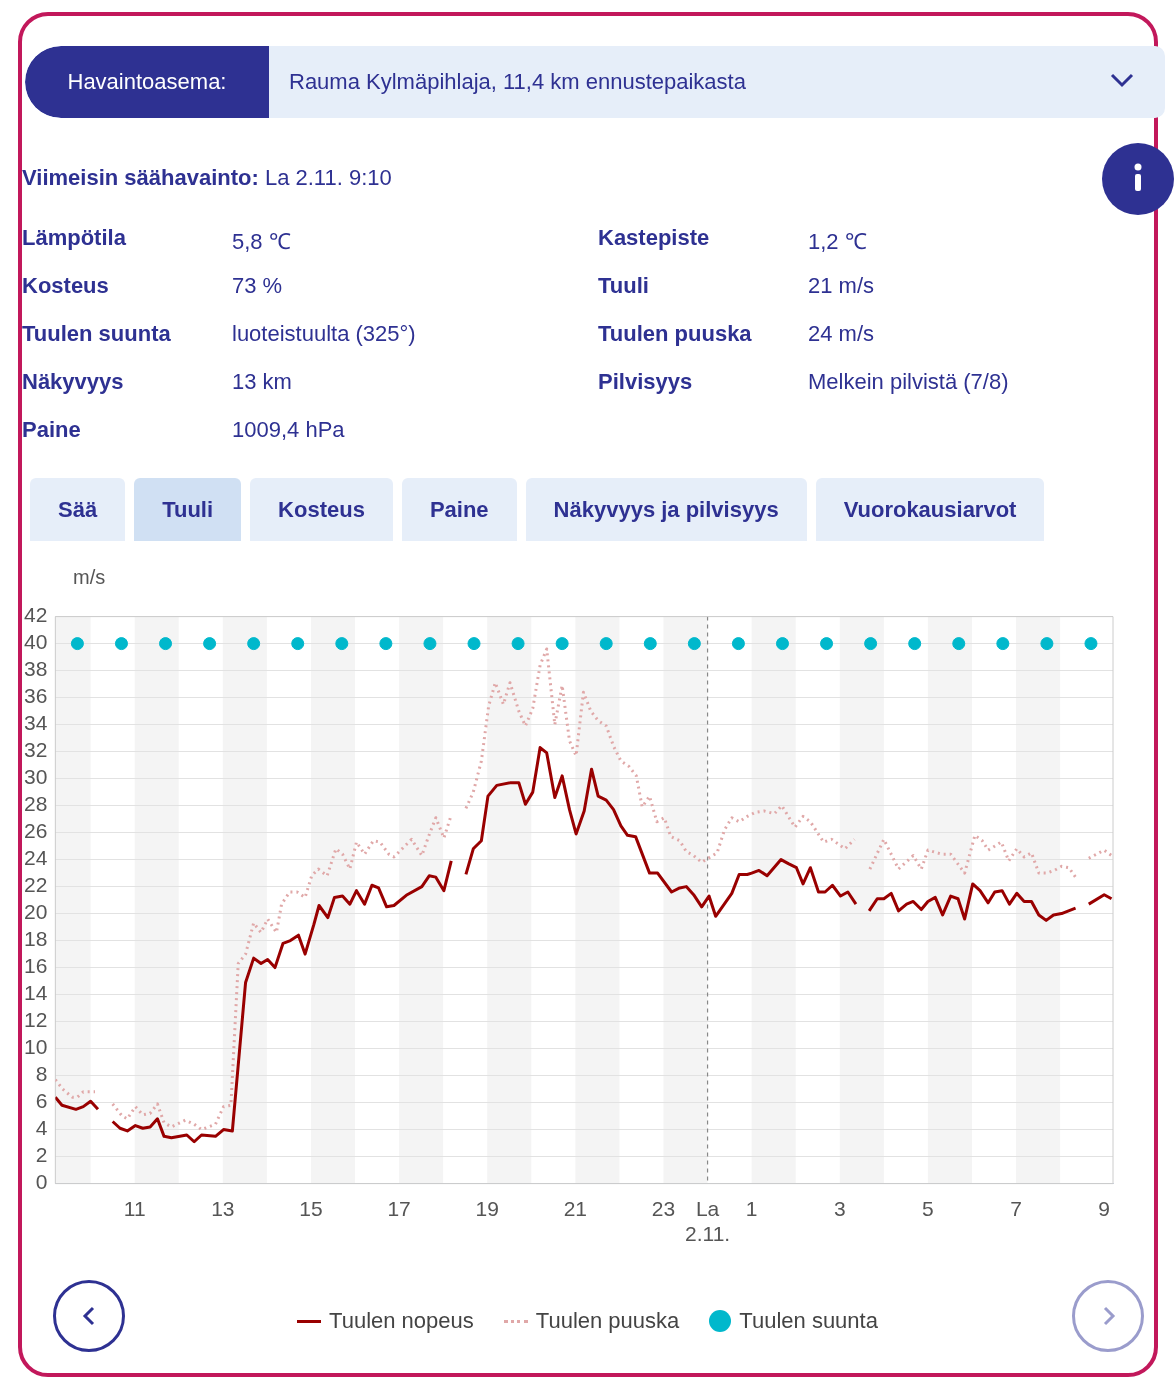  What do you see at coordinates (36, 939) in the screenshot?
I see `y-tick-label: 18` at bounding box center [36, 939].